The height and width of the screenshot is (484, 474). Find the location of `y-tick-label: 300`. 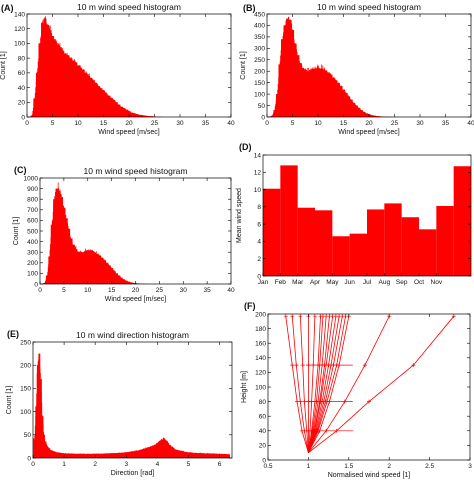

y-tick-label: 300 is located at coordinates (259, 49).